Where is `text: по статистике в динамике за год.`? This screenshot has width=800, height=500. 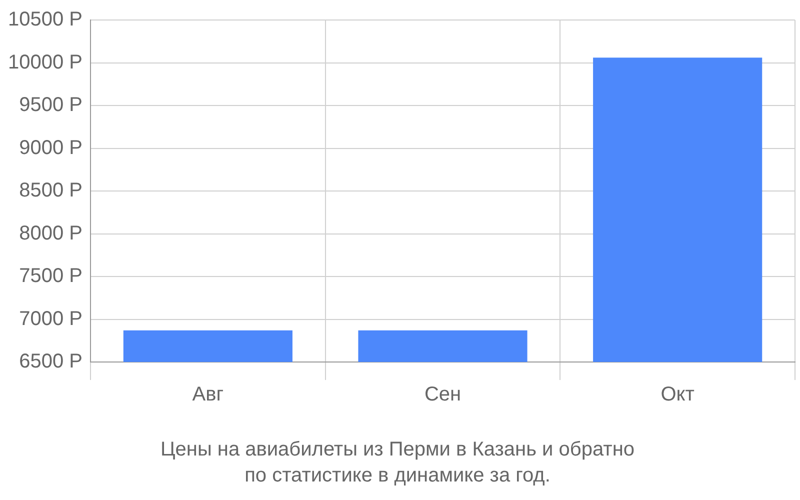 text: по статистике в динамике за год. is located at coordinates (397, 475).